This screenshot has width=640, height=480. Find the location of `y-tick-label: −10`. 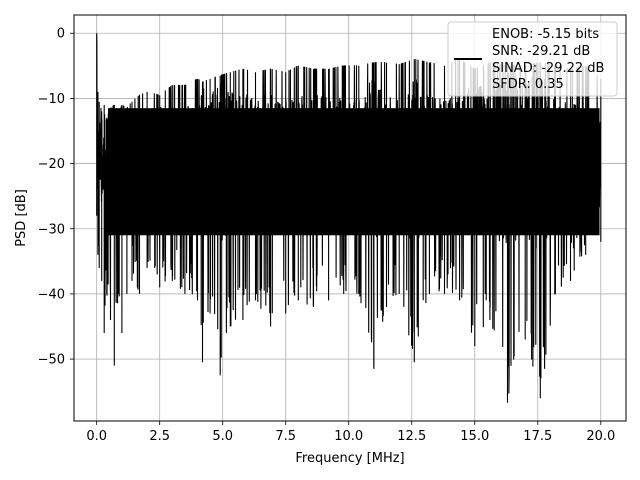

y-tick-label: −10 is located at coordinates (51, 99).